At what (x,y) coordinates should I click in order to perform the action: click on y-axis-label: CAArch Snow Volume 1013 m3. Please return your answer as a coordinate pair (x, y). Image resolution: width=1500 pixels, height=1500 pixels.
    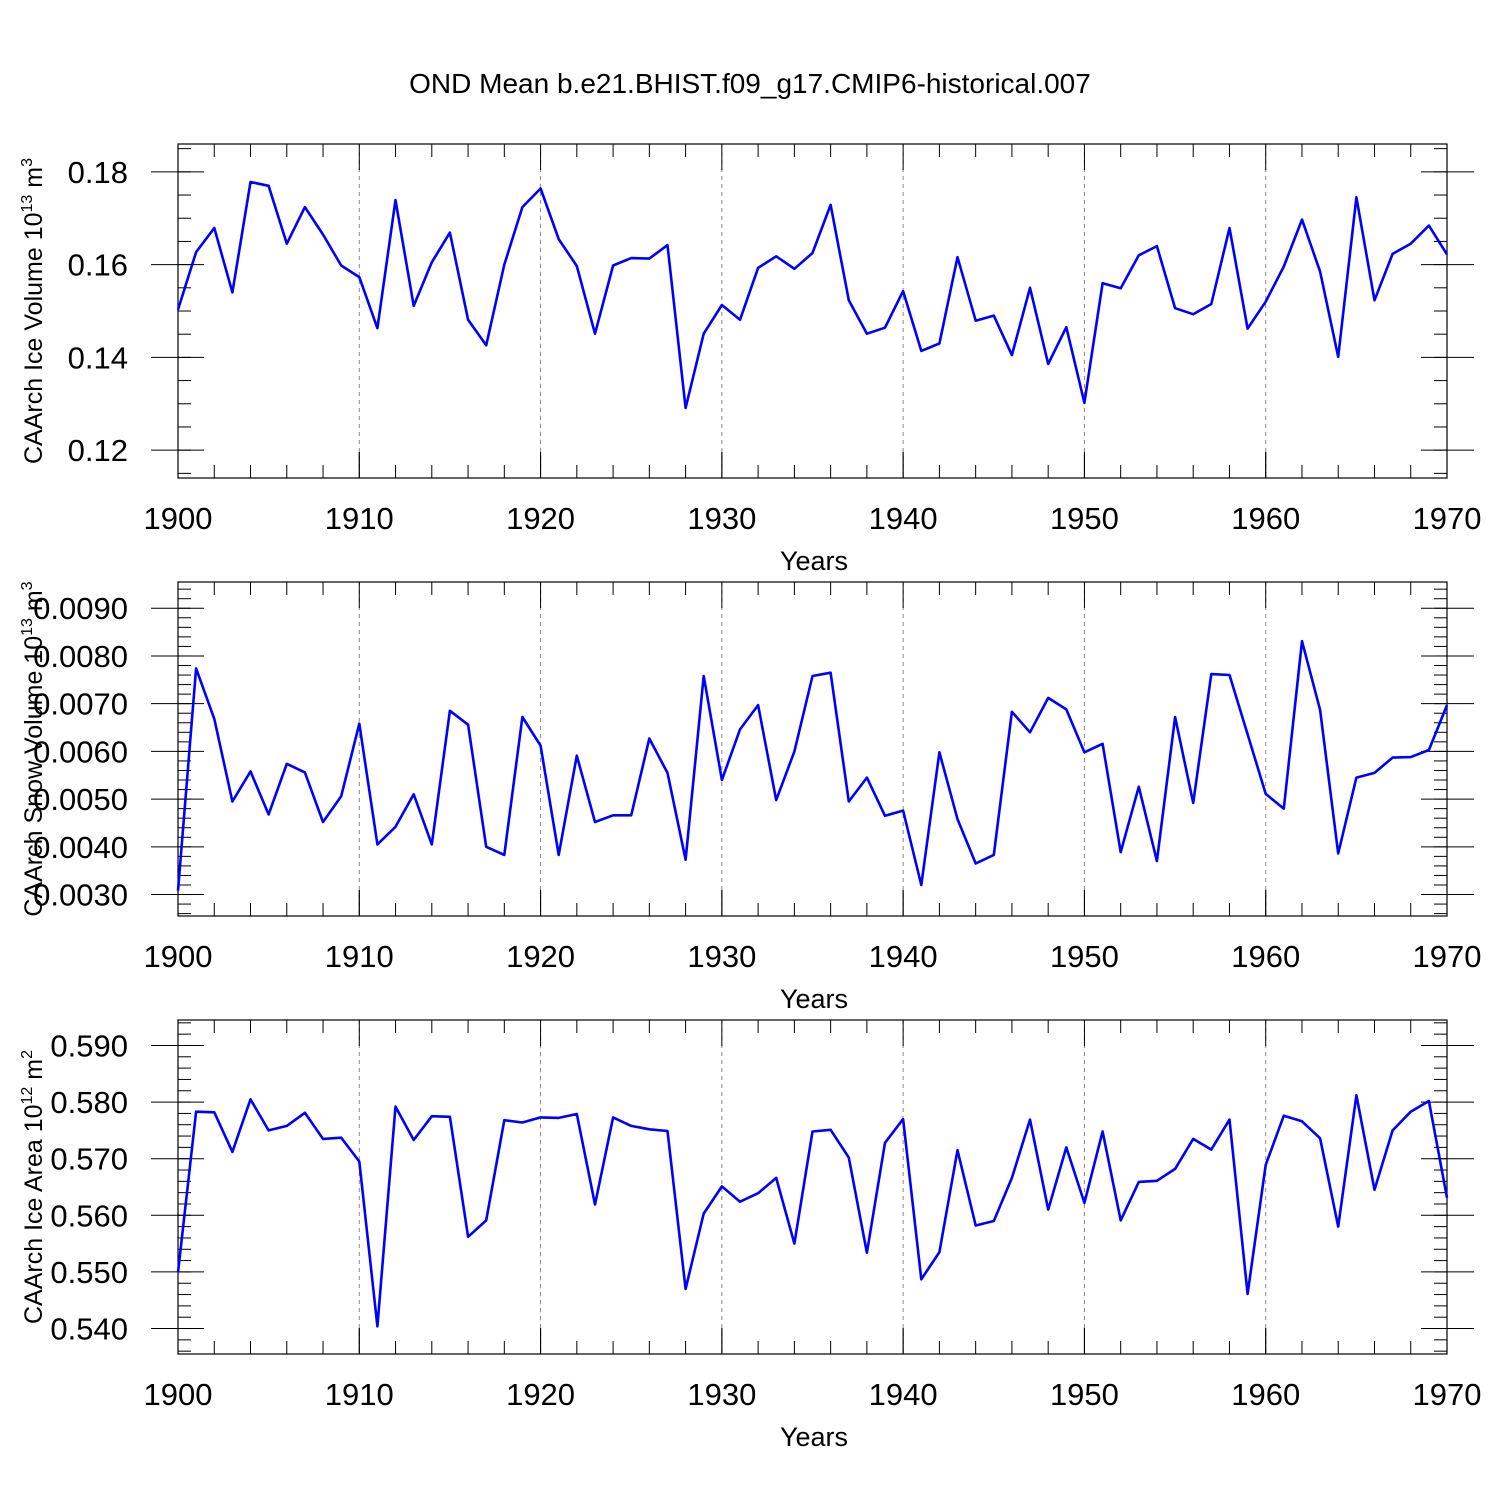
    Looking at the image, I should click on (33, 748).